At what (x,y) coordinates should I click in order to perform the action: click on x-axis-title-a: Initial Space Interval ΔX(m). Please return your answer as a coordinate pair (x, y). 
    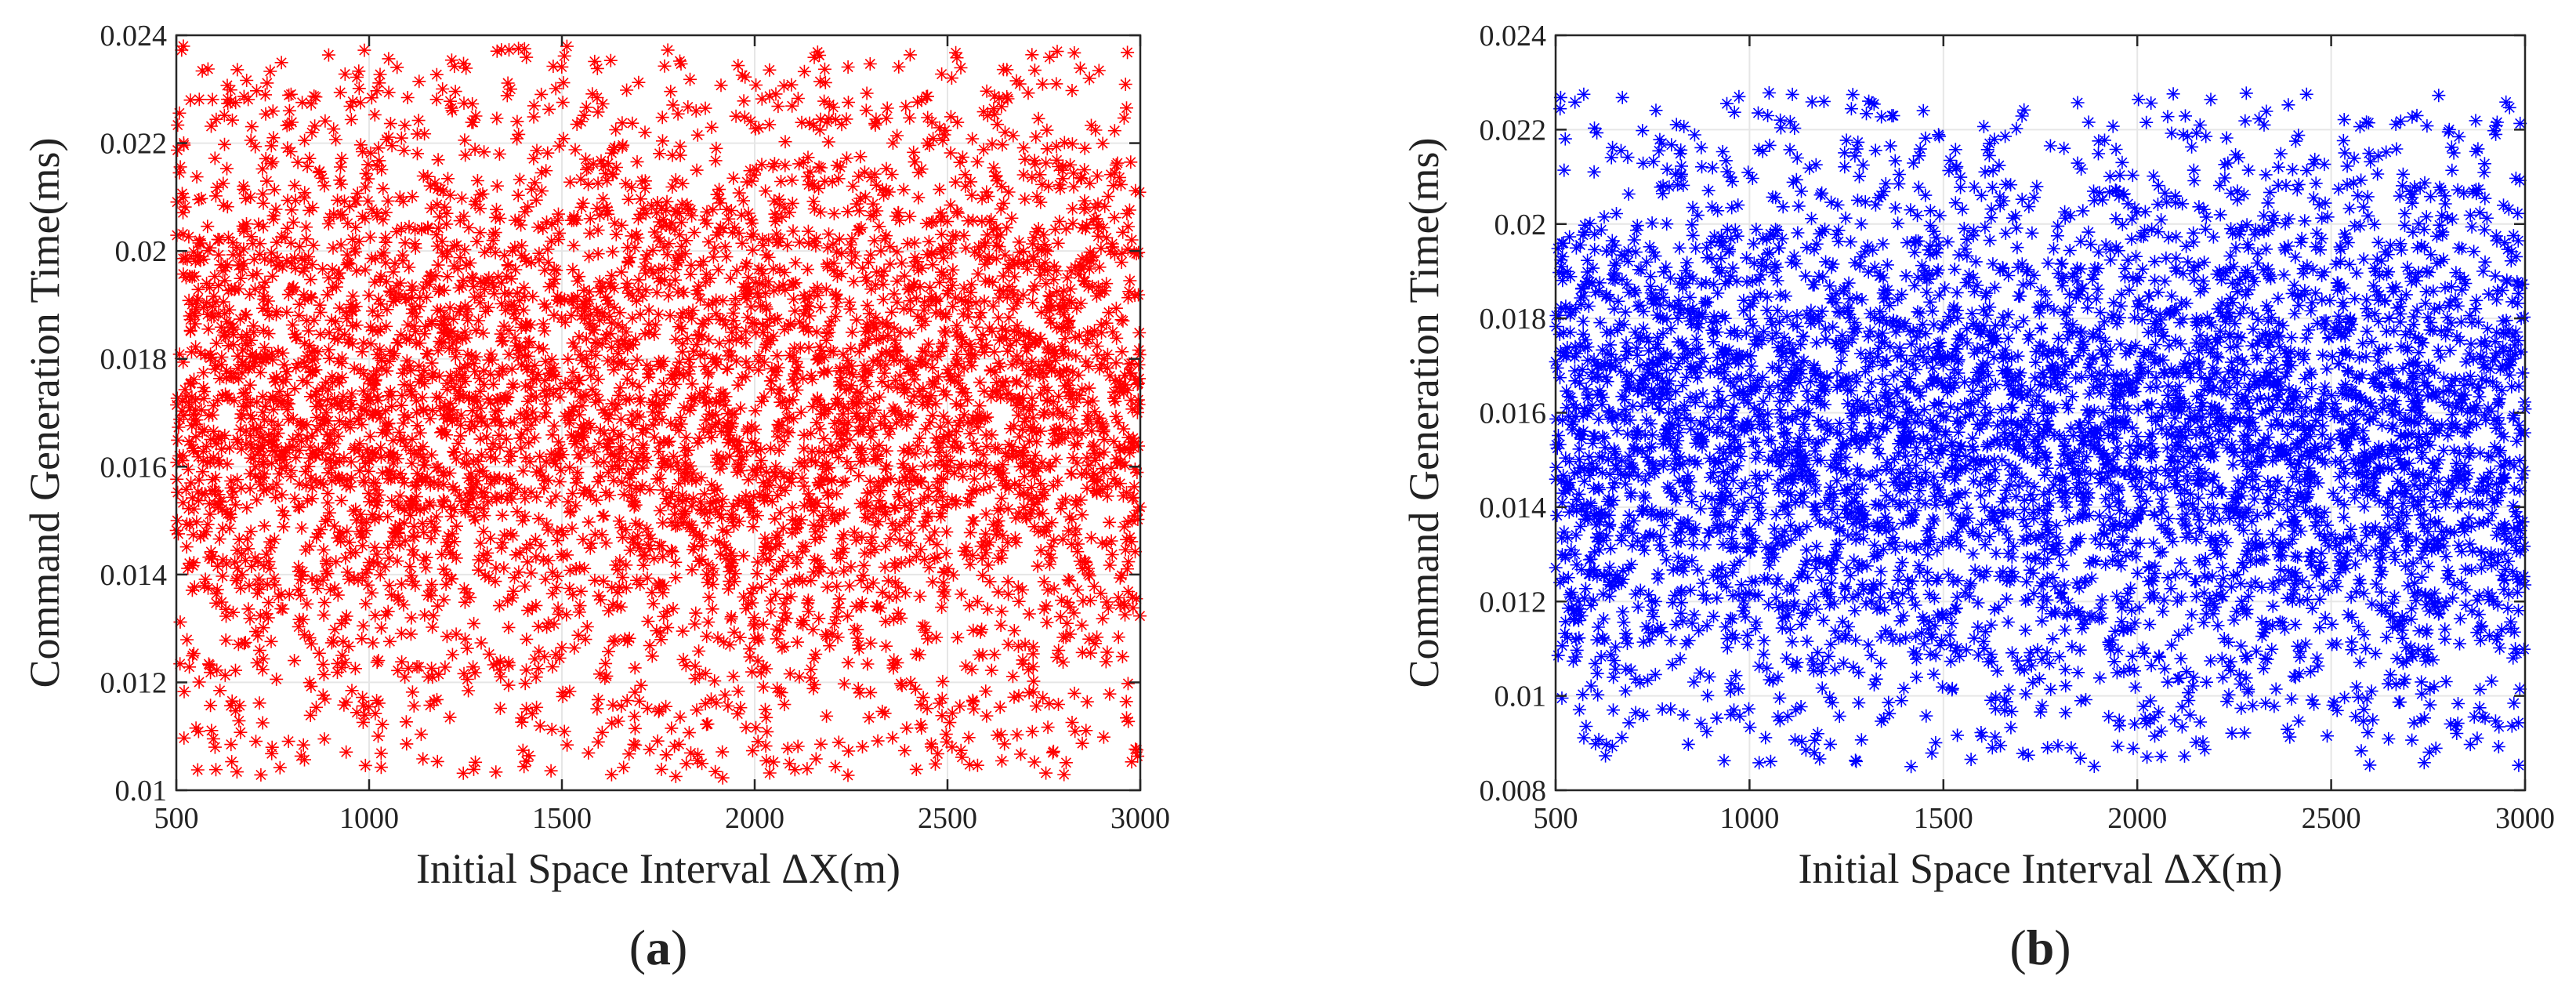
    Looking at the image, I should click on (658, 868).